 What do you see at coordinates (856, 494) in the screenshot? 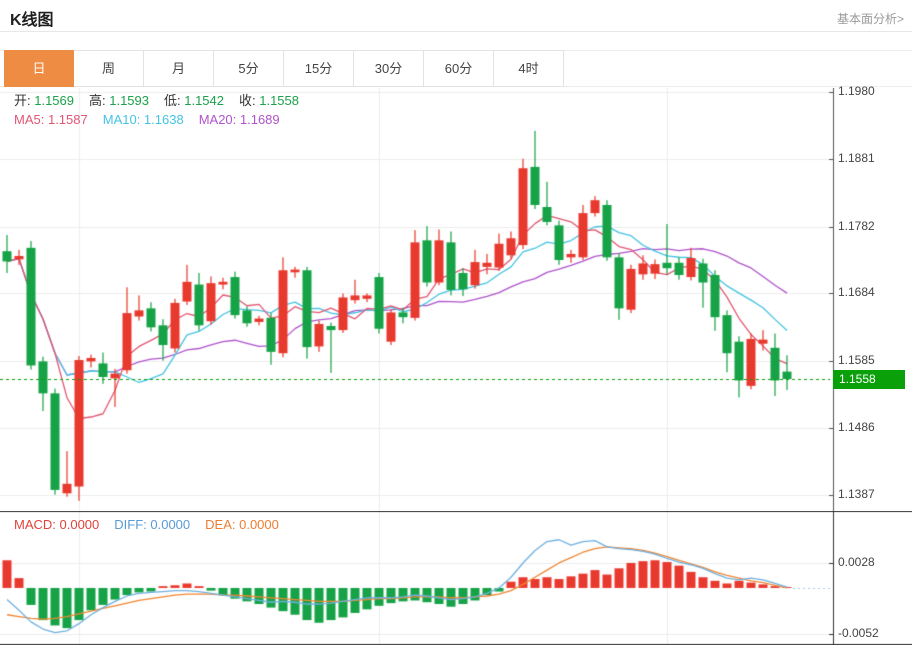
I see `price-axis-tick: 1.1387` at bounding box center [856, 494].